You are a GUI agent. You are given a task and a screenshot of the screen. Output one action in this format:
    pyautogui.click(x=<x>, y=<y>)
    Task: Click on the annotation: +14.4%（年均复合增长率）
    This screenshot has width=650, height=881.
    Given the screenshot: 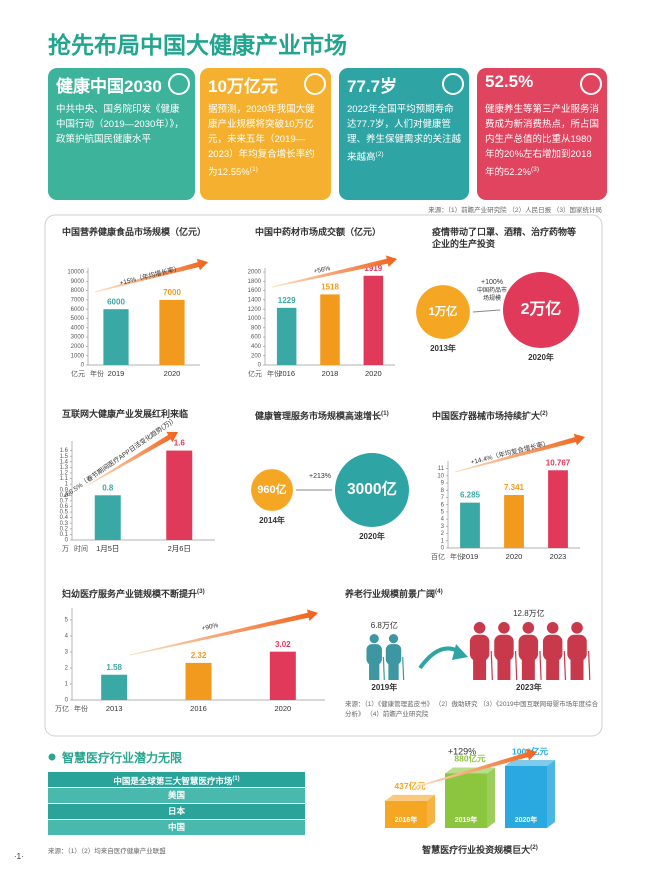 What is the action you would take?
    pyautogui.click(x=510, y=452)
    